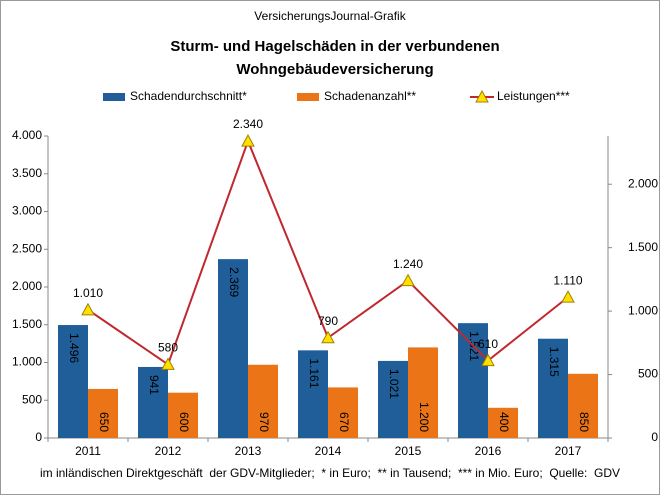 This screenshot has width=661, height=496. What do you see at coordinates (330, 16) in the screenshot?
I see `chart-header: VersicherungsJournal-Grafik` at bounding box center [330, 16].